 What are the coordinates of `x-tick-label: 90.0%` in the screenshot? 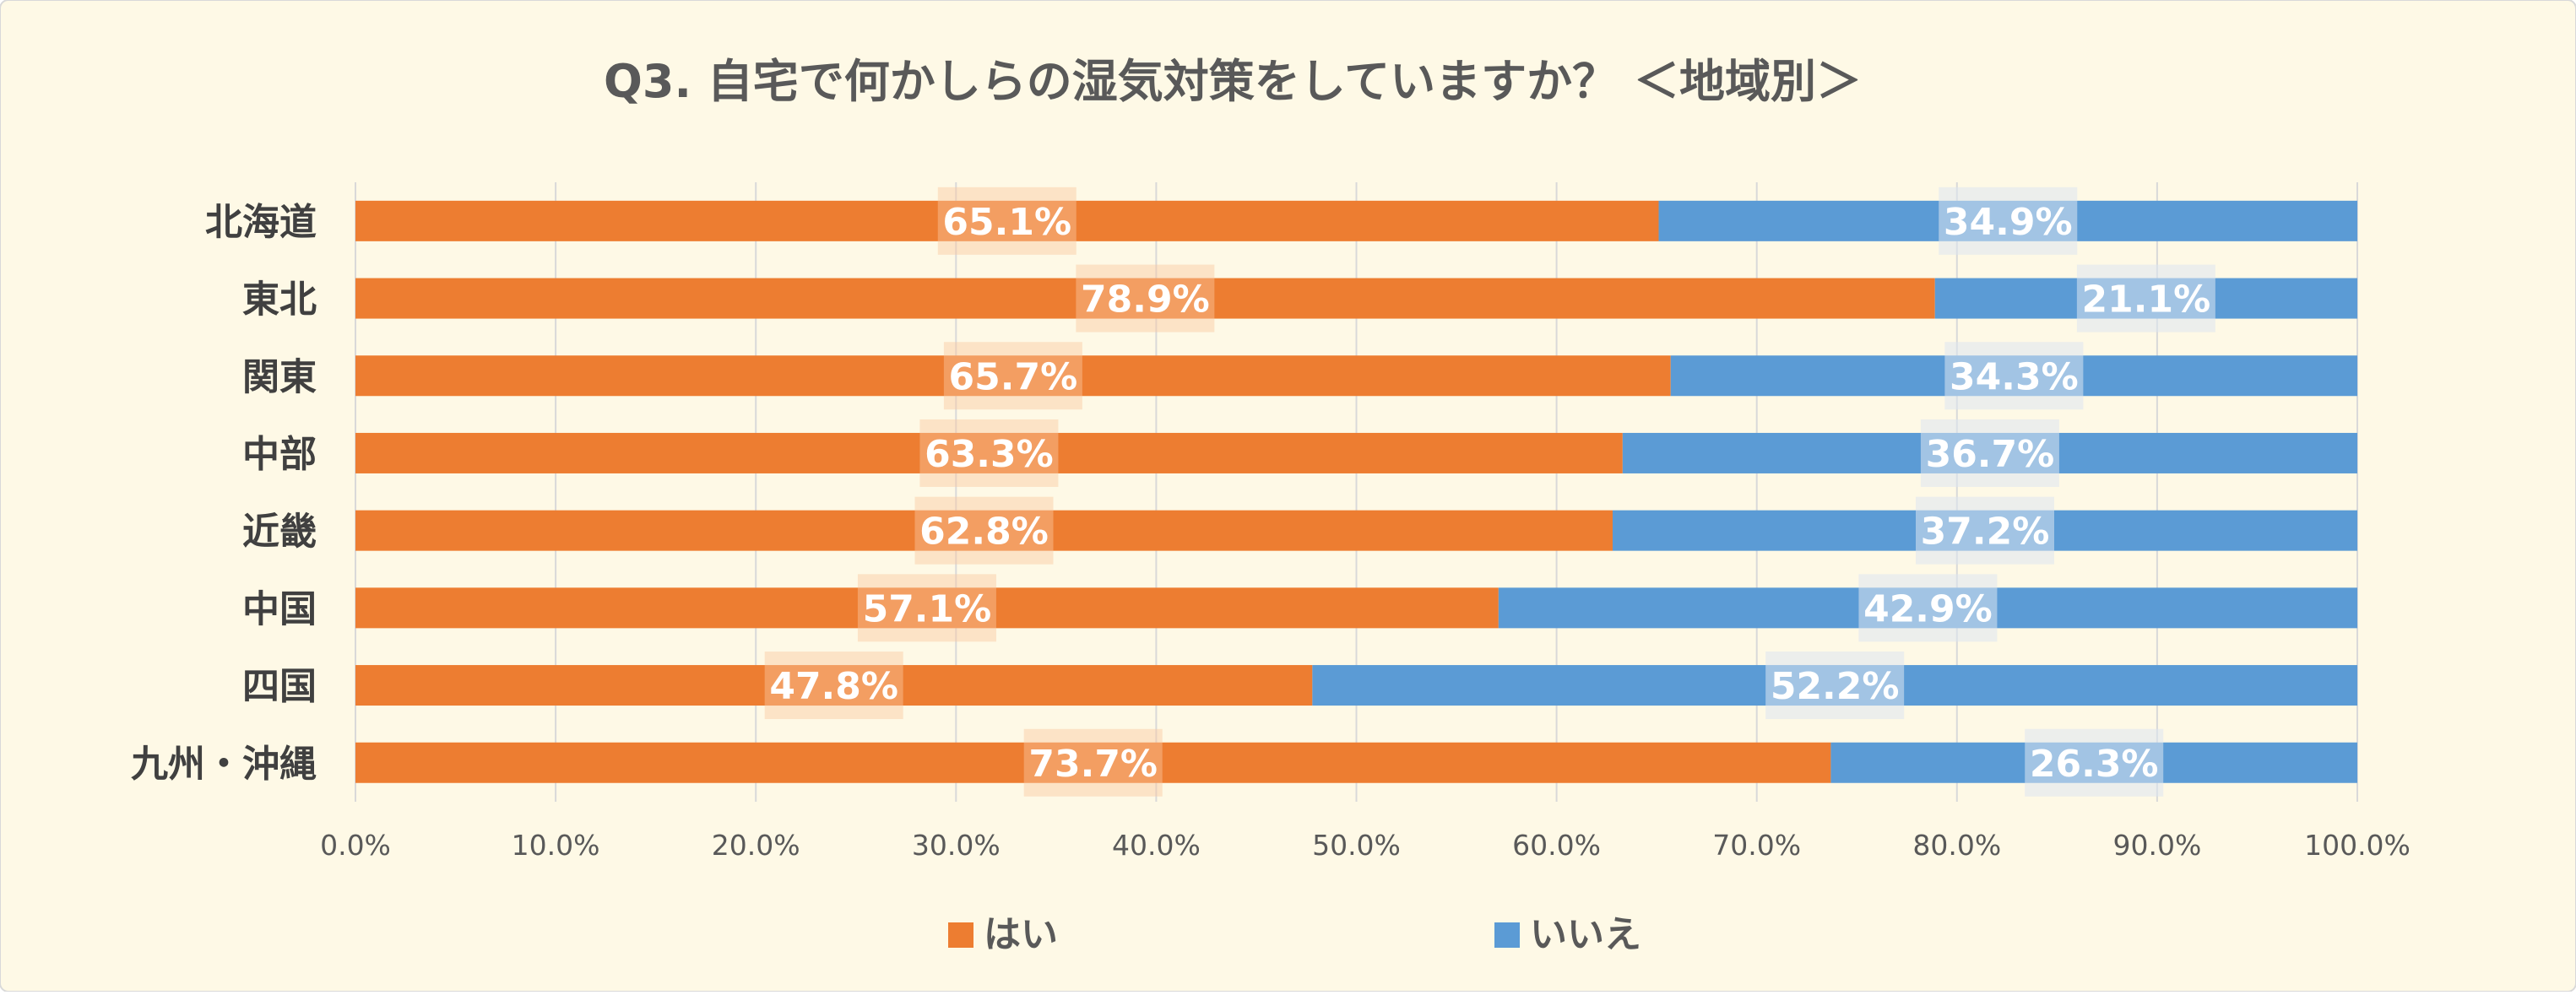 It's located at (2157, 846).